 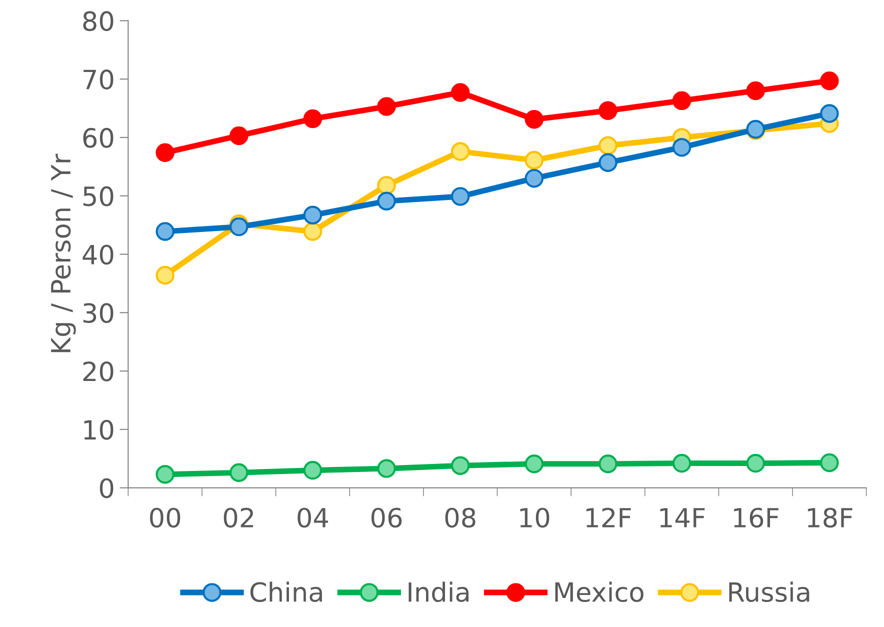 I want to click on x-tick-label: 14F, so click(x=682, y=518).